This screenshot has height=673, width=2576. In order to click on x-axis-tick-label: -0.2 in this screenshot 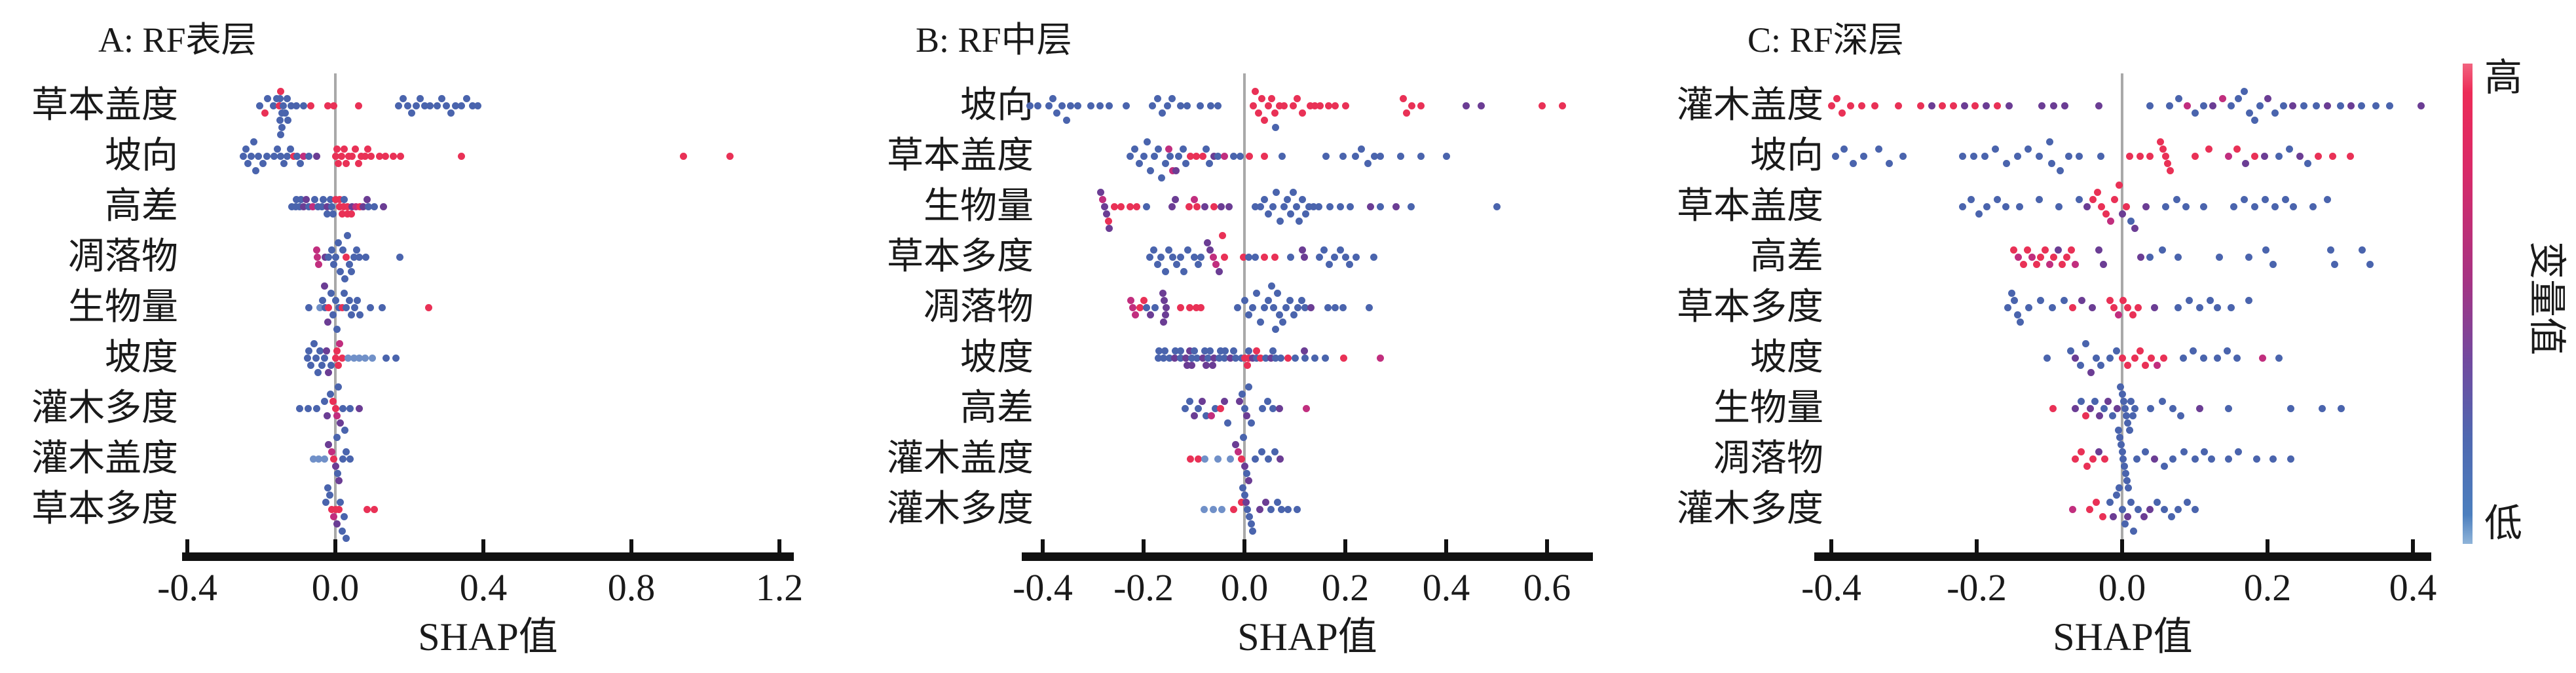, I will do `click(1143, 587)`.